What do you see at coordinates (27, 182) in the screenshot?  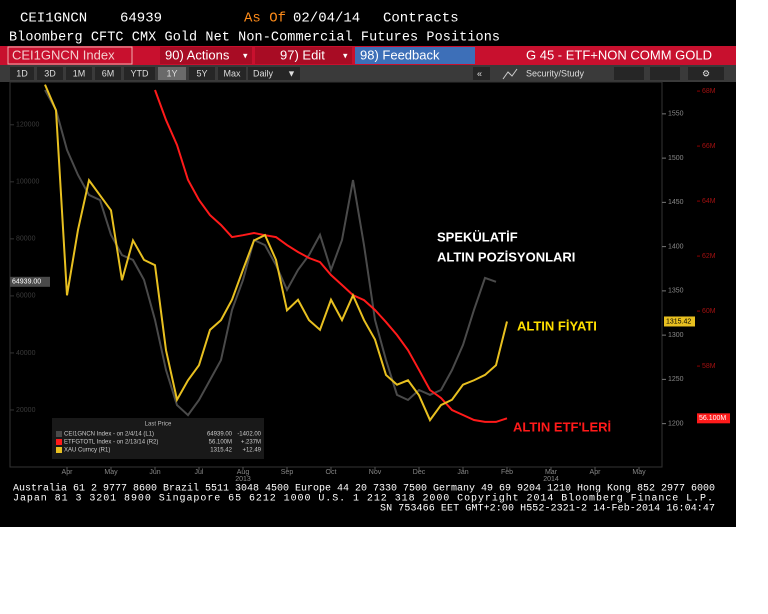 I see `y-tick-label: 100000` at bounding box center [27, 182].